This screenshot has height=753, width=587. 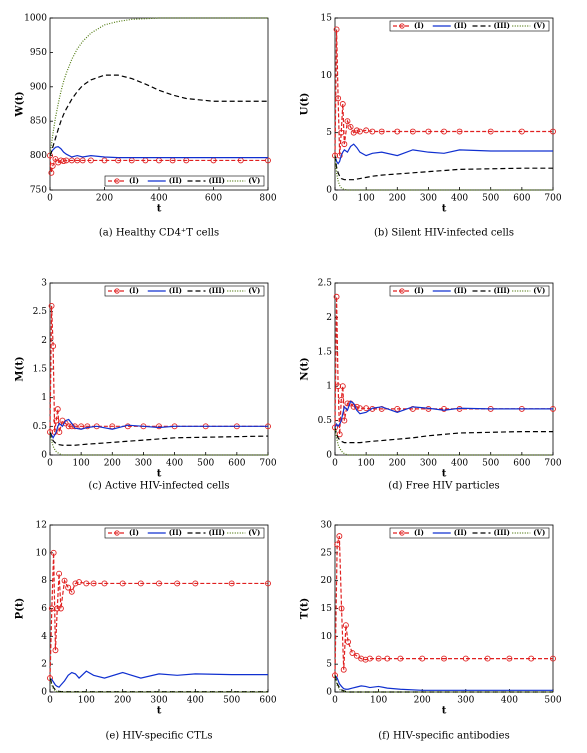 What do you see at coordinates (236, 464) in the screenshot?
I see `x-tick-label: 600` at bounding box center [236, 464].